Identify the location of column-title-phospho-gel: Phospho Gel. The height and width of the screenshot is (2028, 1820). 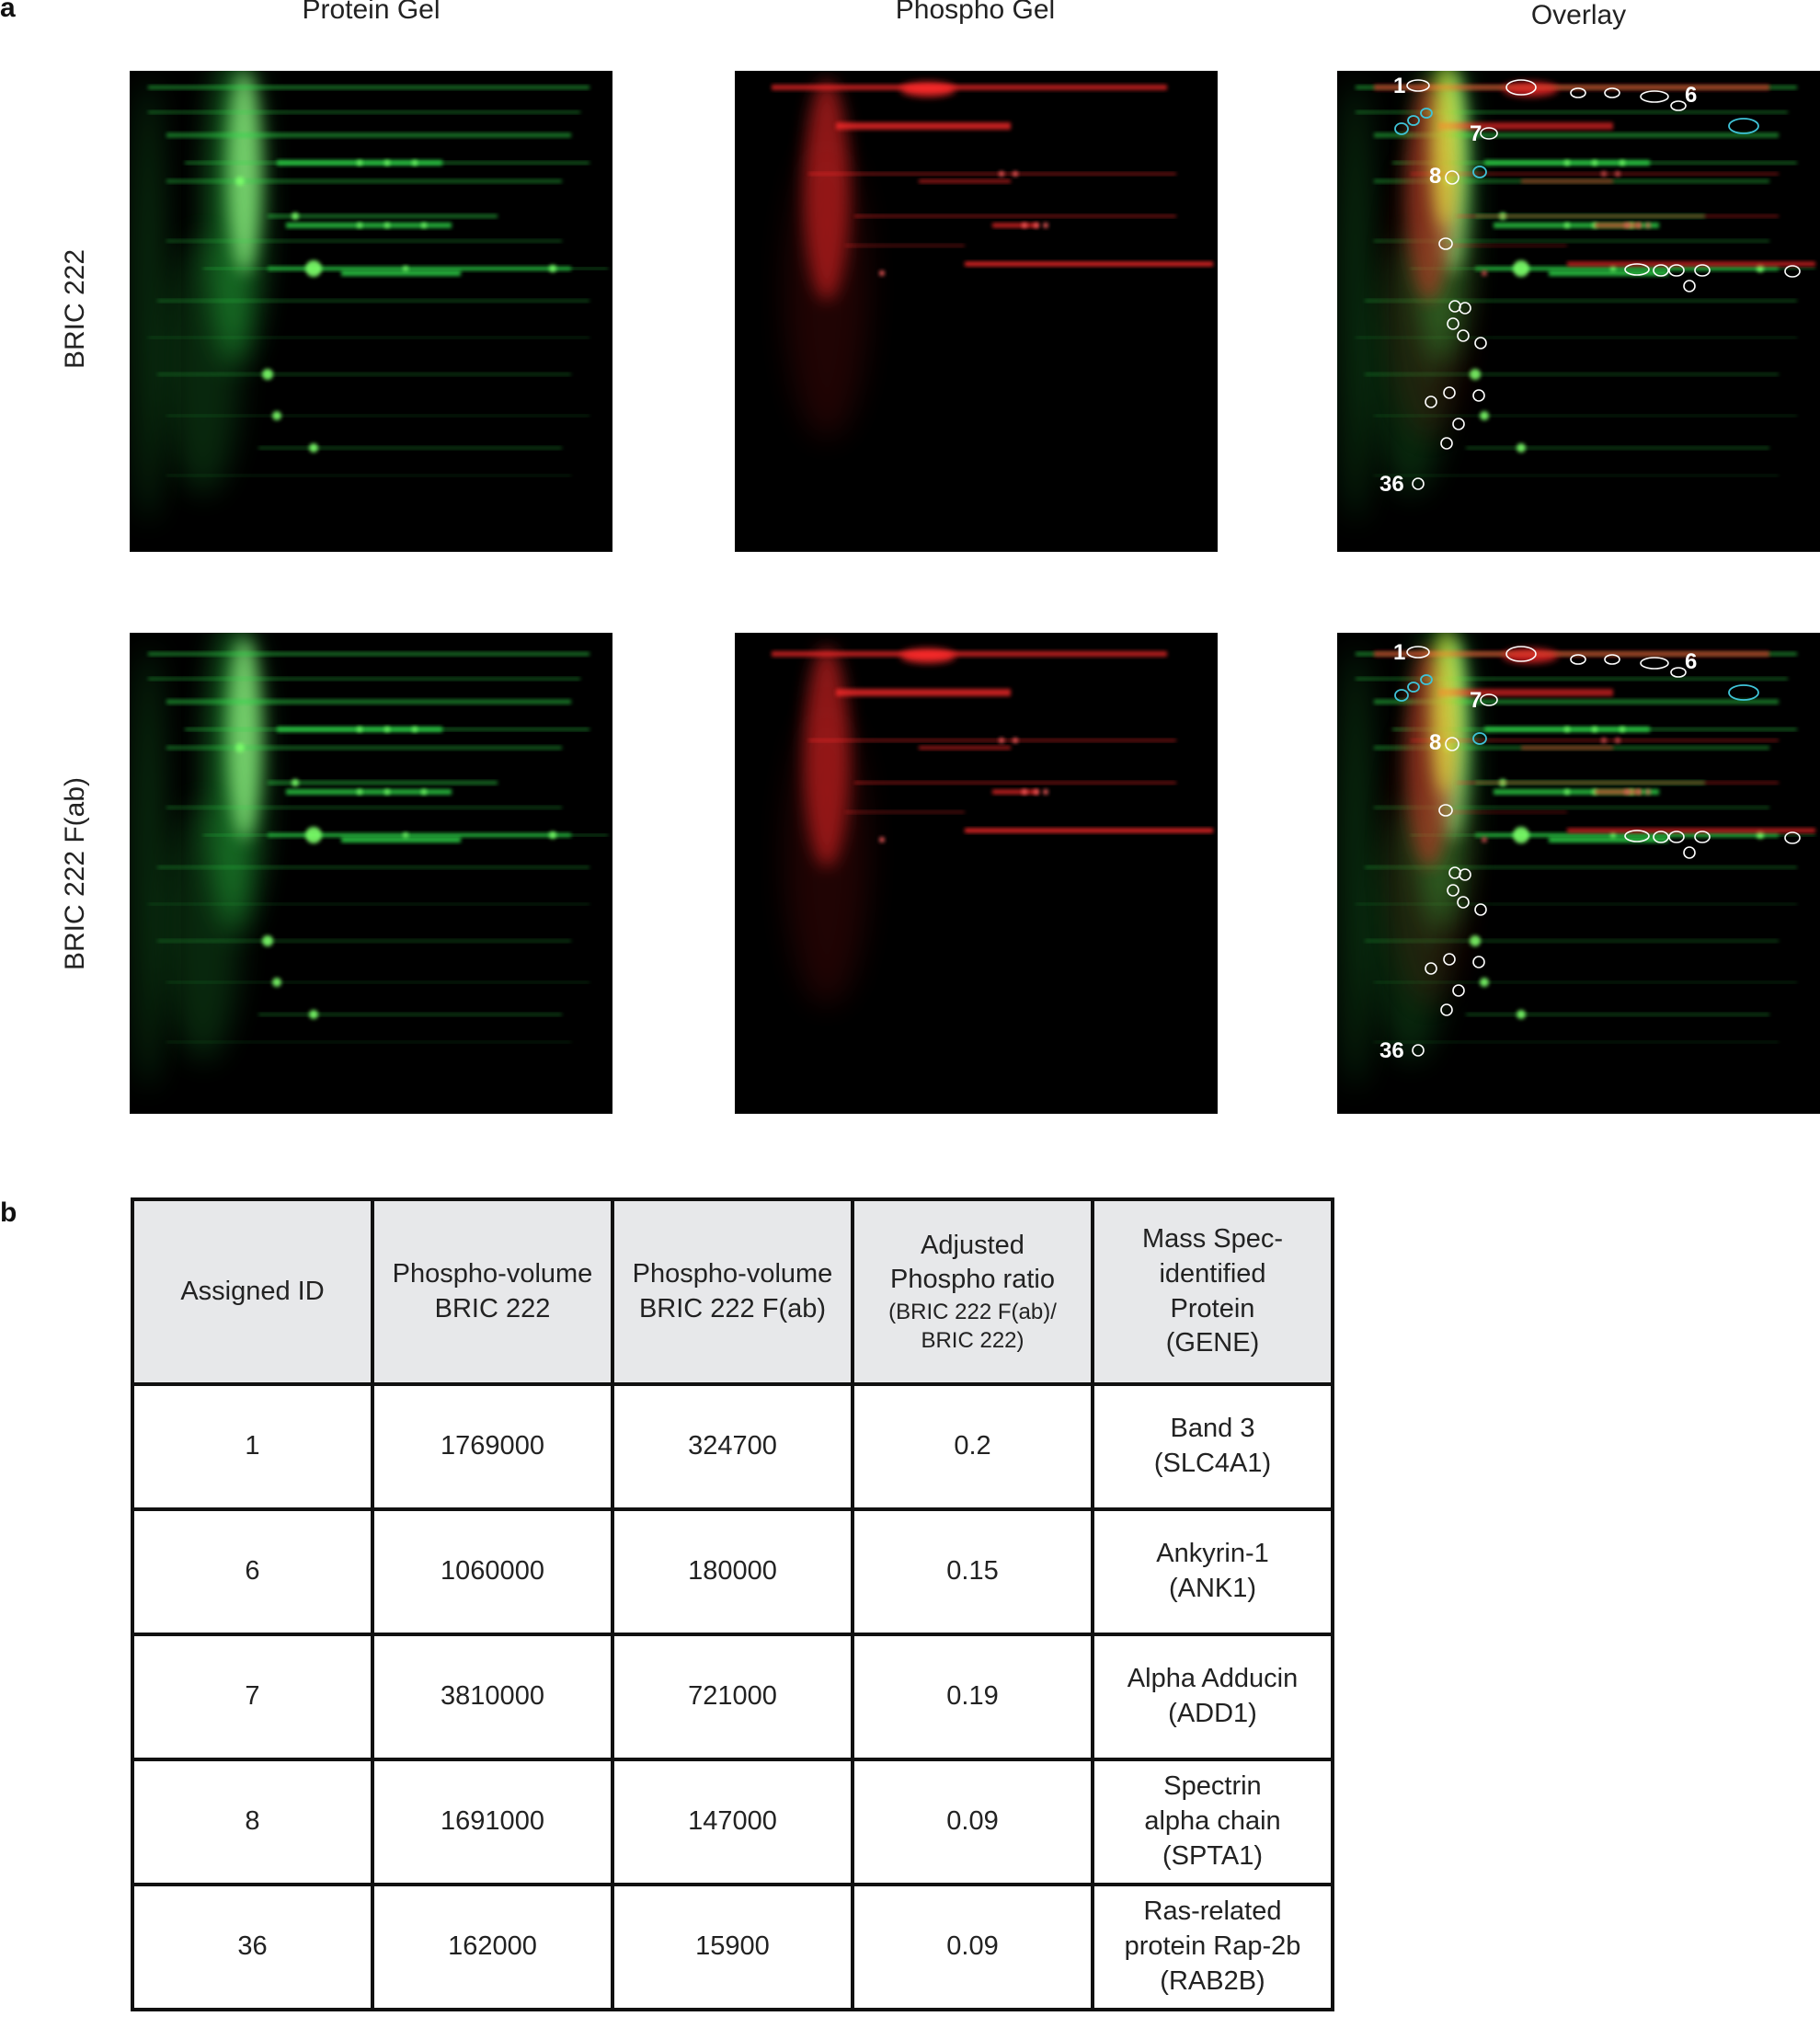
(975, 12).